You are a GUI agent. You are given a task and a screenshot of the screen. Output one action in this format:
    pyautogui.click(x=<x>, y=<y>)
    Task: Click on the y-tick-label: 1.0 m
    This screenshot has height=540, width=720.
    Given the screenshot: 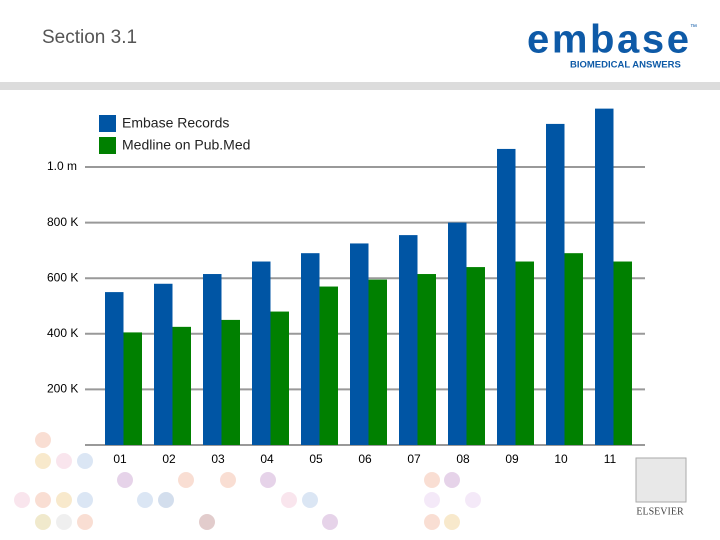 What is the action you would take?
    pyautogui.click(x=62, y=166)
    